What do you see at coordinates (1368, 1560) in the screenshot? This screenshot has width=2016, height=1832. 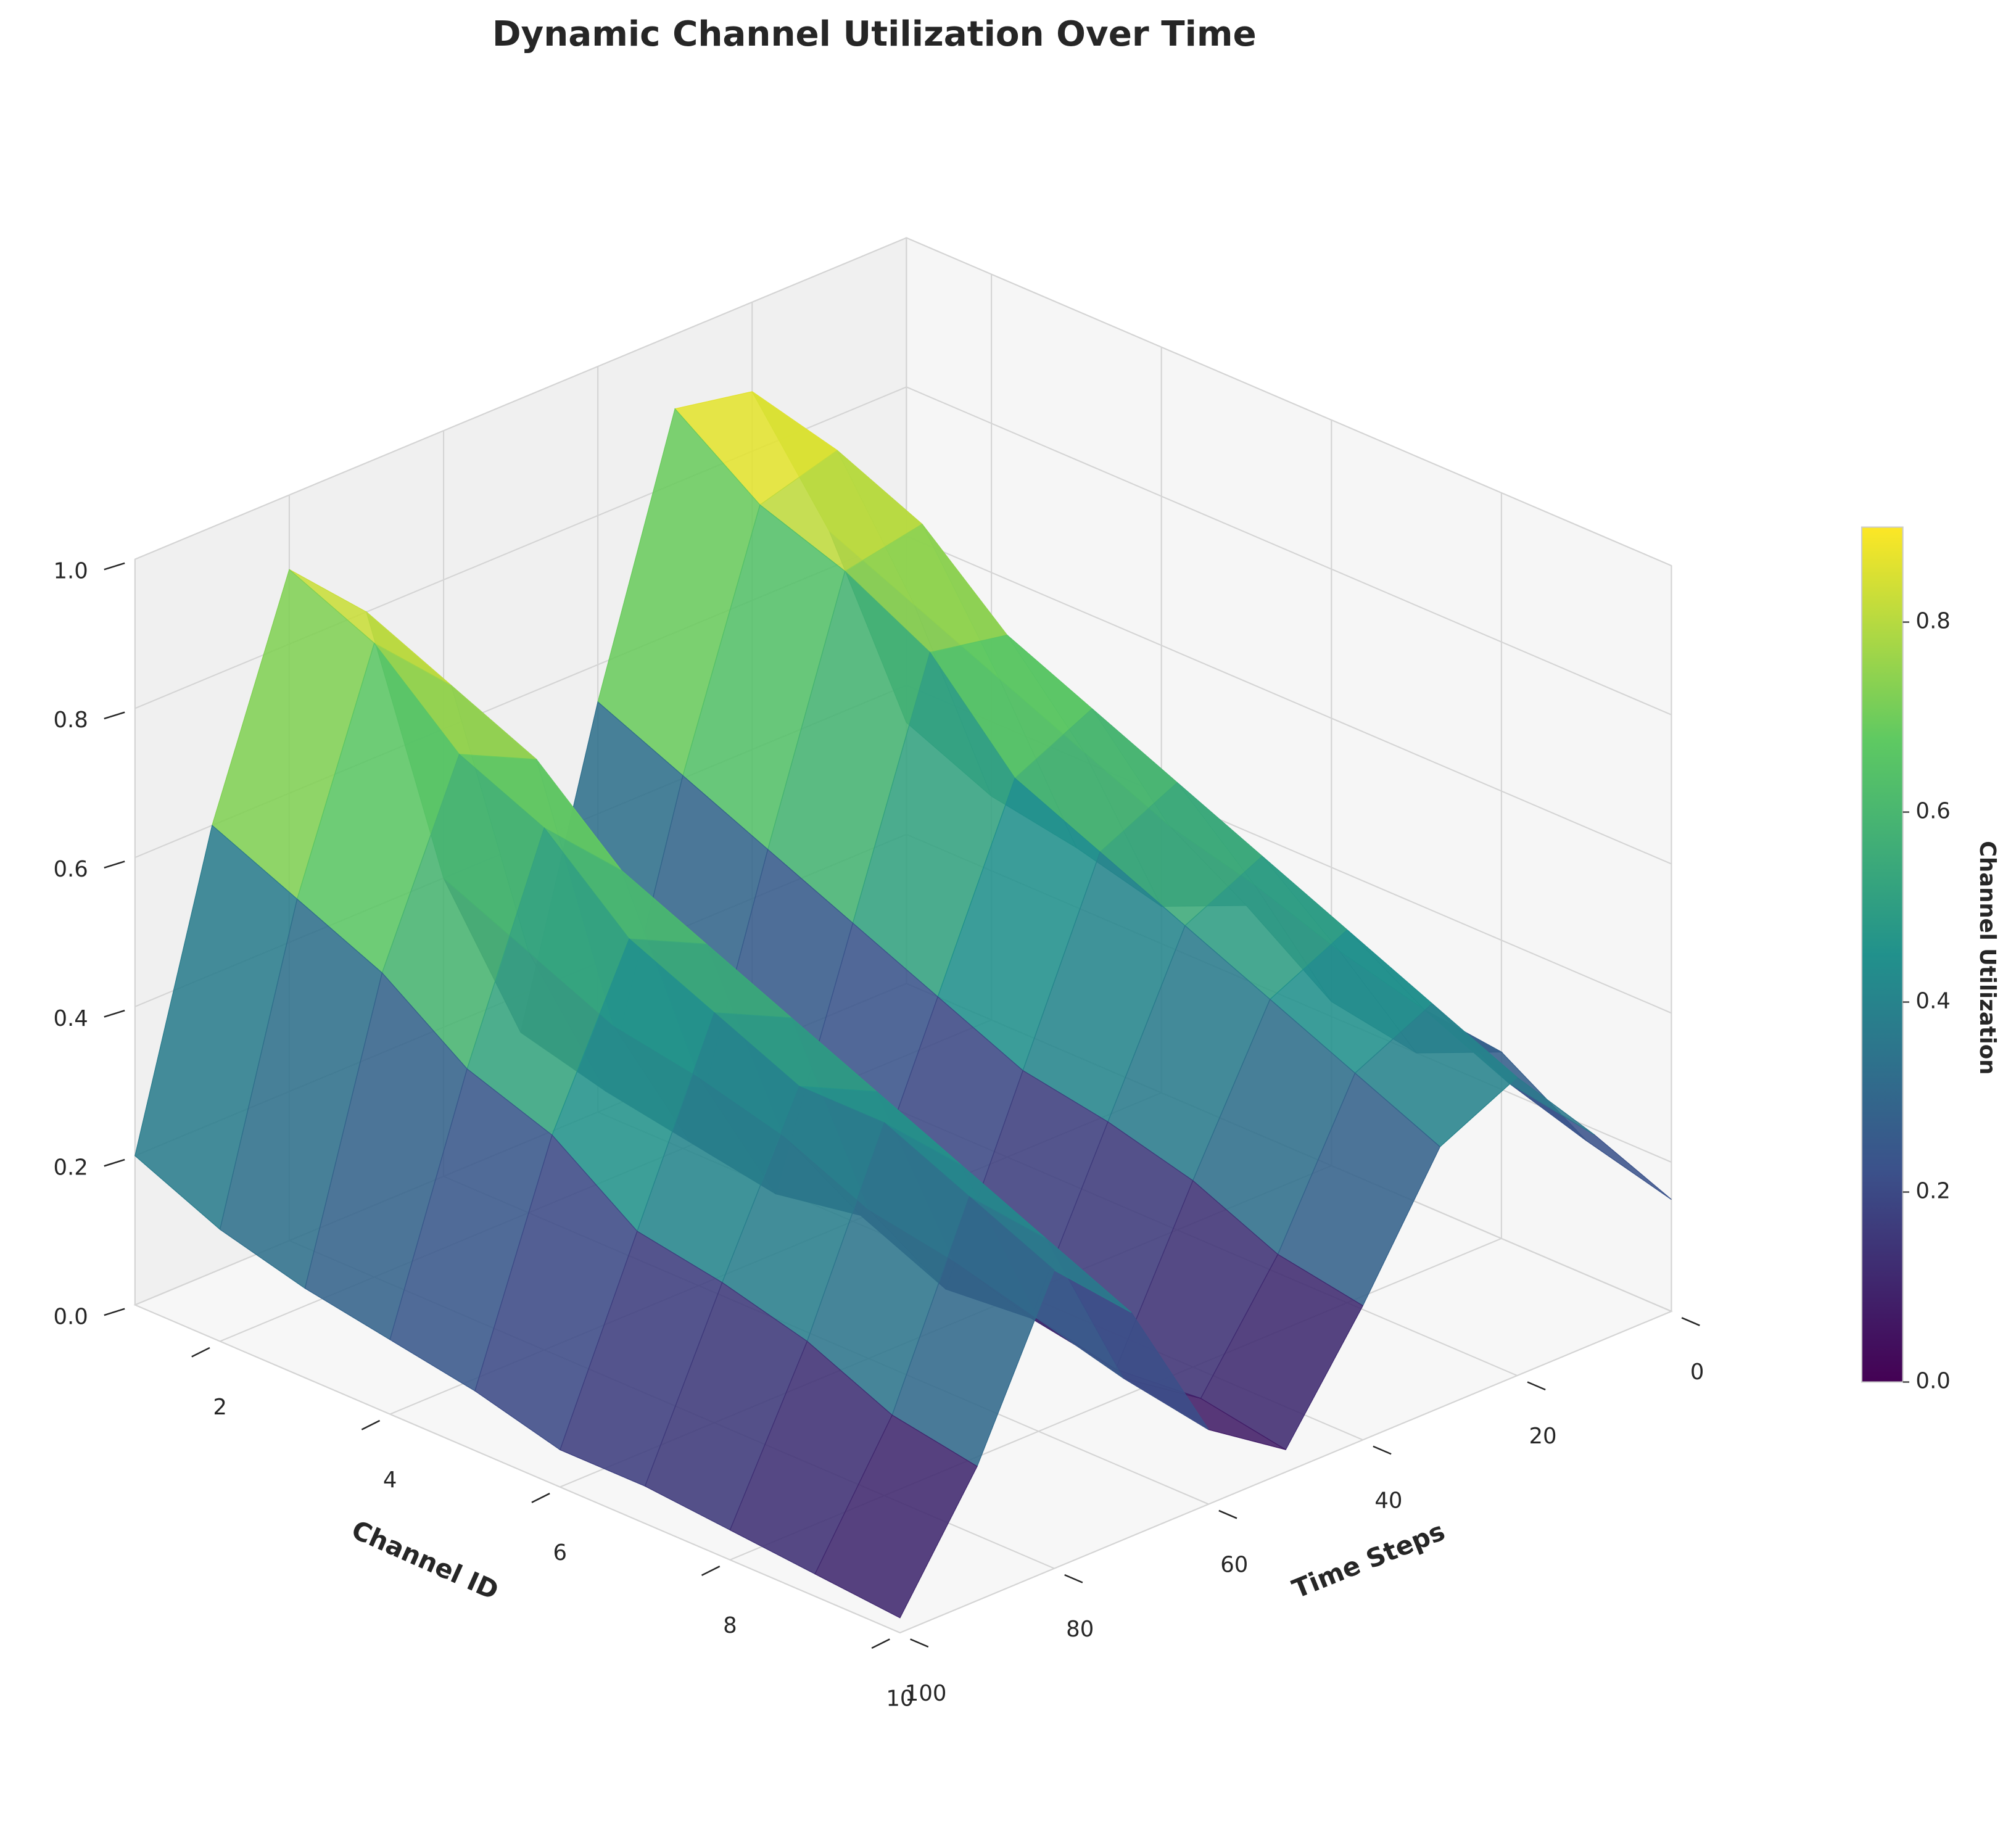 I see `y-axis-label: Time Steps` at bounding box center [1368, 1560].